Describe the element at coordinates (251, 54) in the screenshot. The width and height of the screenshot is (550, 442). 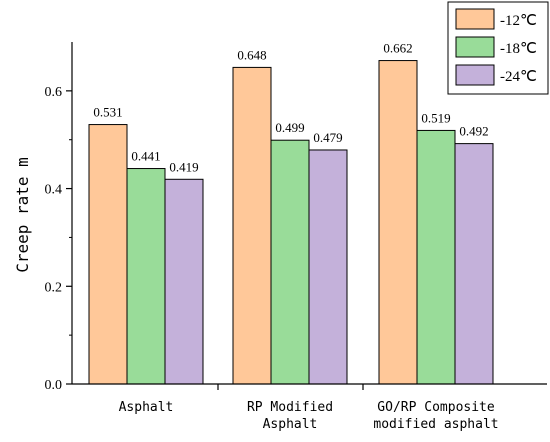
I see `data-label: 0.648` at that location.